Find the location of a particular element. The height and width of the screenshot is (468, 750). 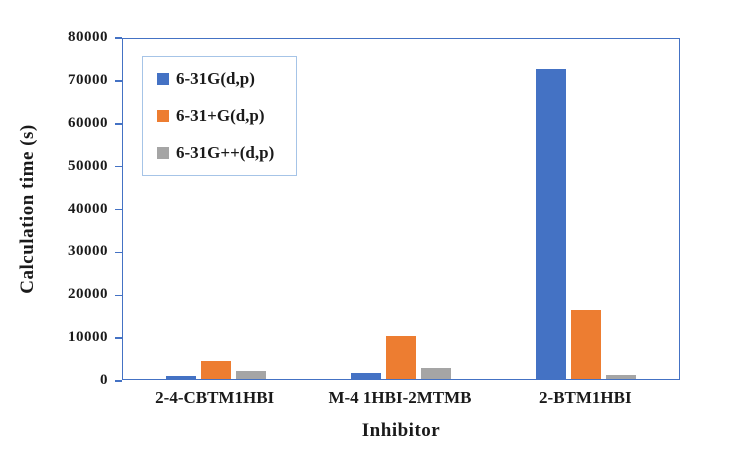

legend-item-6-31G++(d,p): 6-31G++(d,p) is located at coordinates (215, 153).